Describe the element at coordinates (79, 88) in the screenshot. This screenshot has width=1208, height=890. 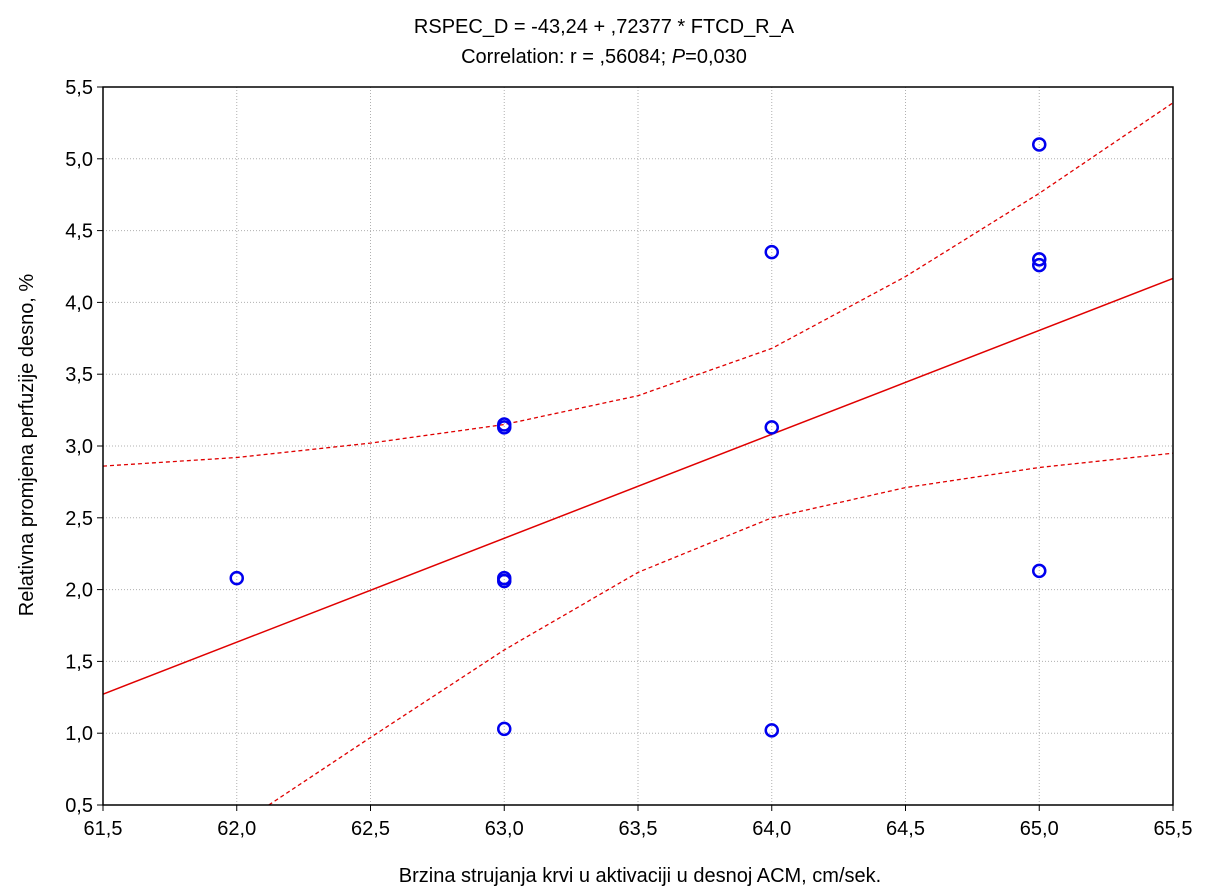
I see `y-tick-label: 5,5` at that location.